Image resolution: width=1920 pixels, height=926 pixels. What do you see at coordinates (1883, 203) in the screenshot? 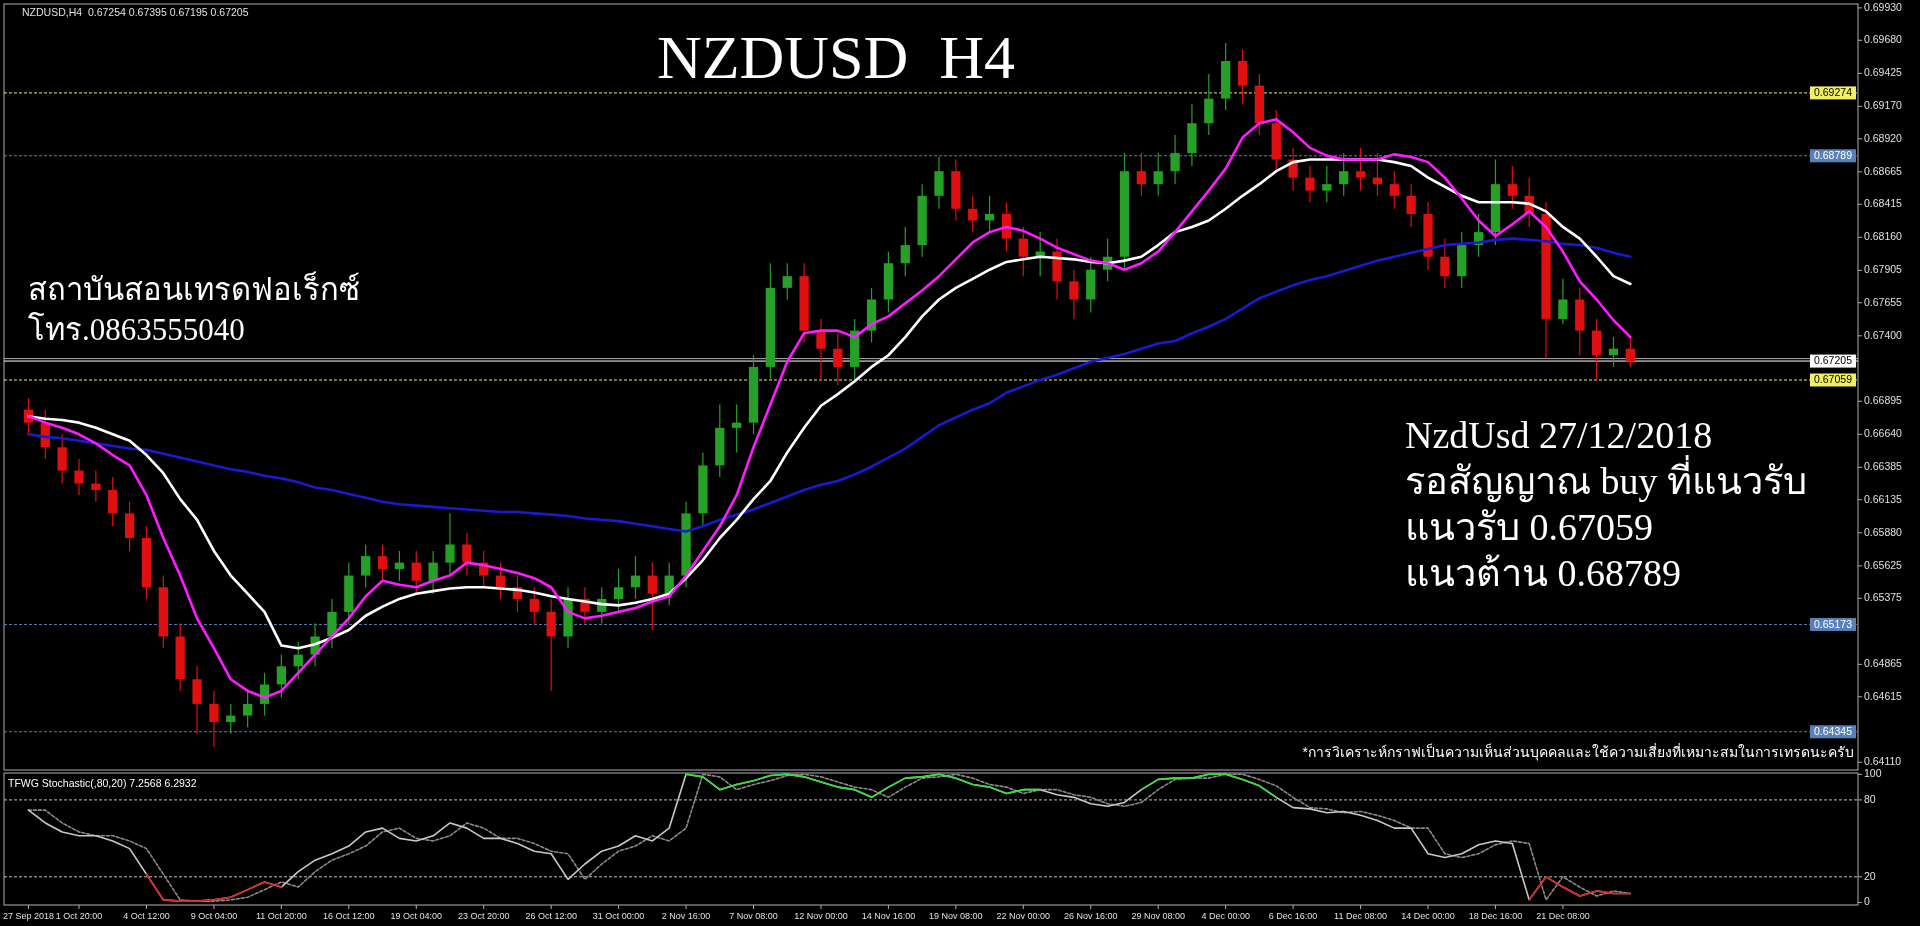
I see `y-tick-label: 0.68415` at bounding box center [1883, 203].